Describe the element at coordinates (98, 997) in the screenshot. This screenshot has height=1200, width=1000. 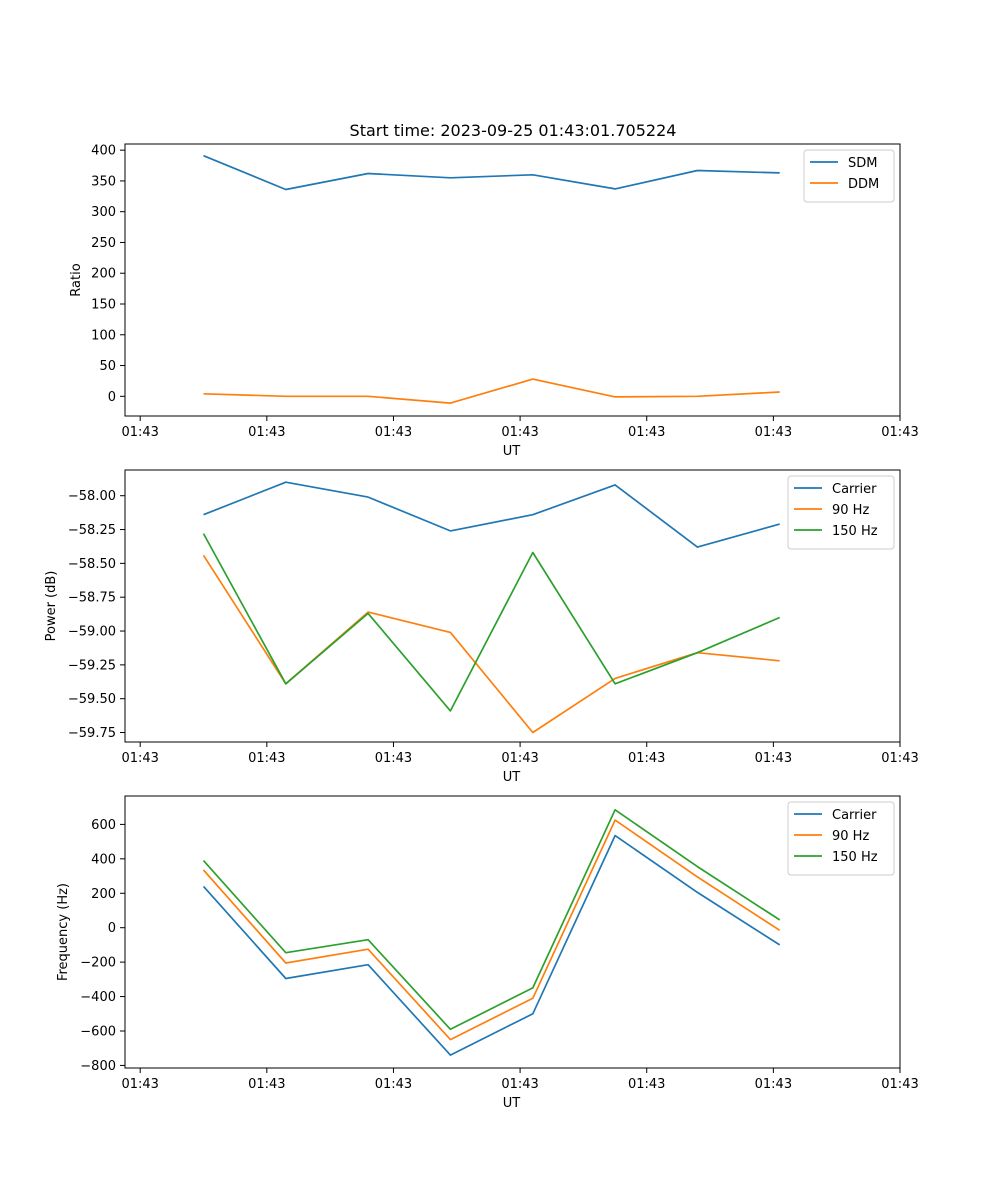
I see `y-tick-label: −400` at that location.